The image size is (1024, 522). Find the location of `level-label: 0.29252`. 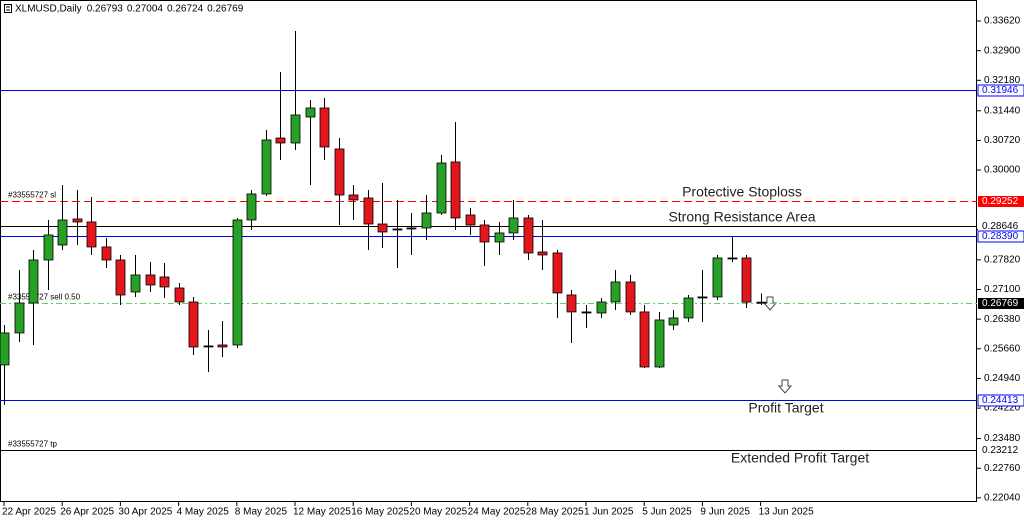

level-label: 0.29252 is located at coordinates (1000, 201).